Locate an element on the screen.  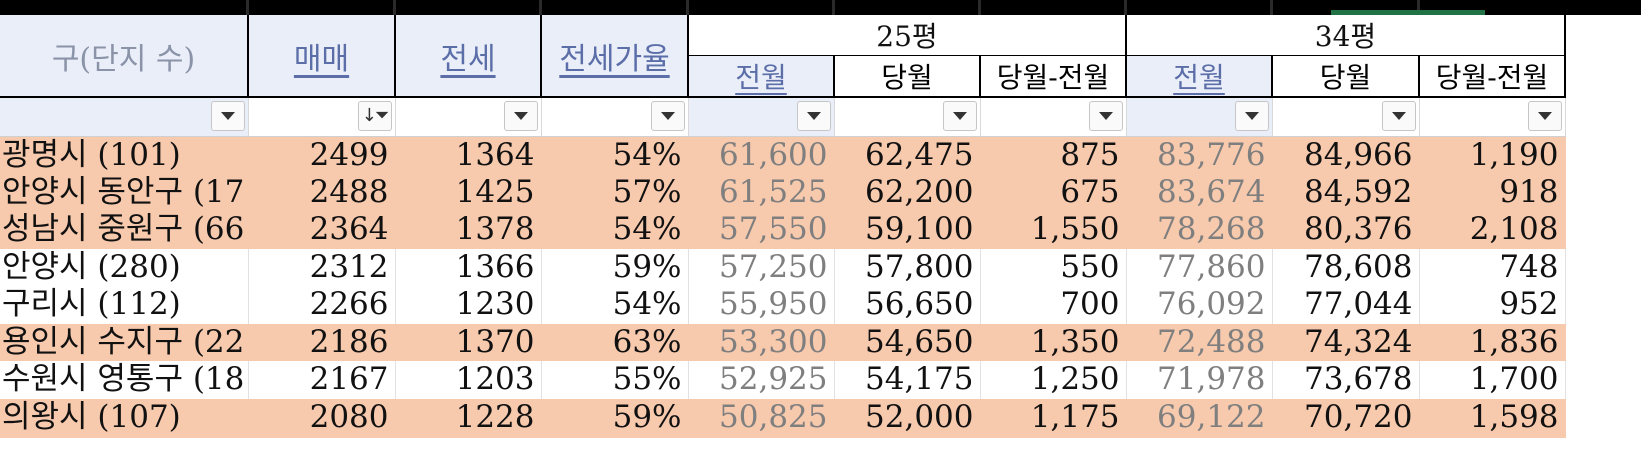
cell-25-prev: 53,300 is located at coordinates (761, 342).